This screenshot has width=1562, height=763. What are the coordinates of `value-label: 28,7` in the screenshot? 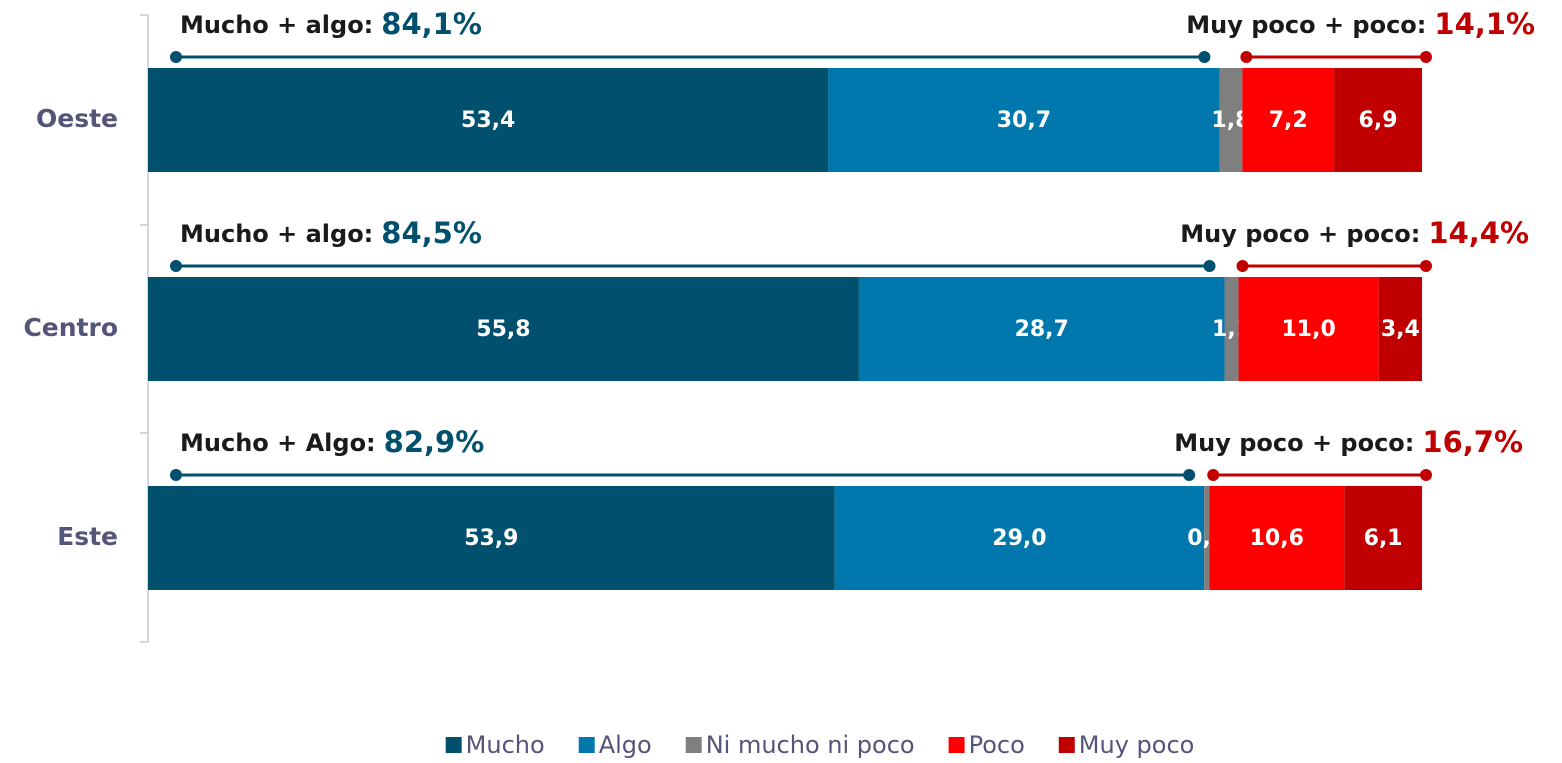 It's located at (1042, 329).